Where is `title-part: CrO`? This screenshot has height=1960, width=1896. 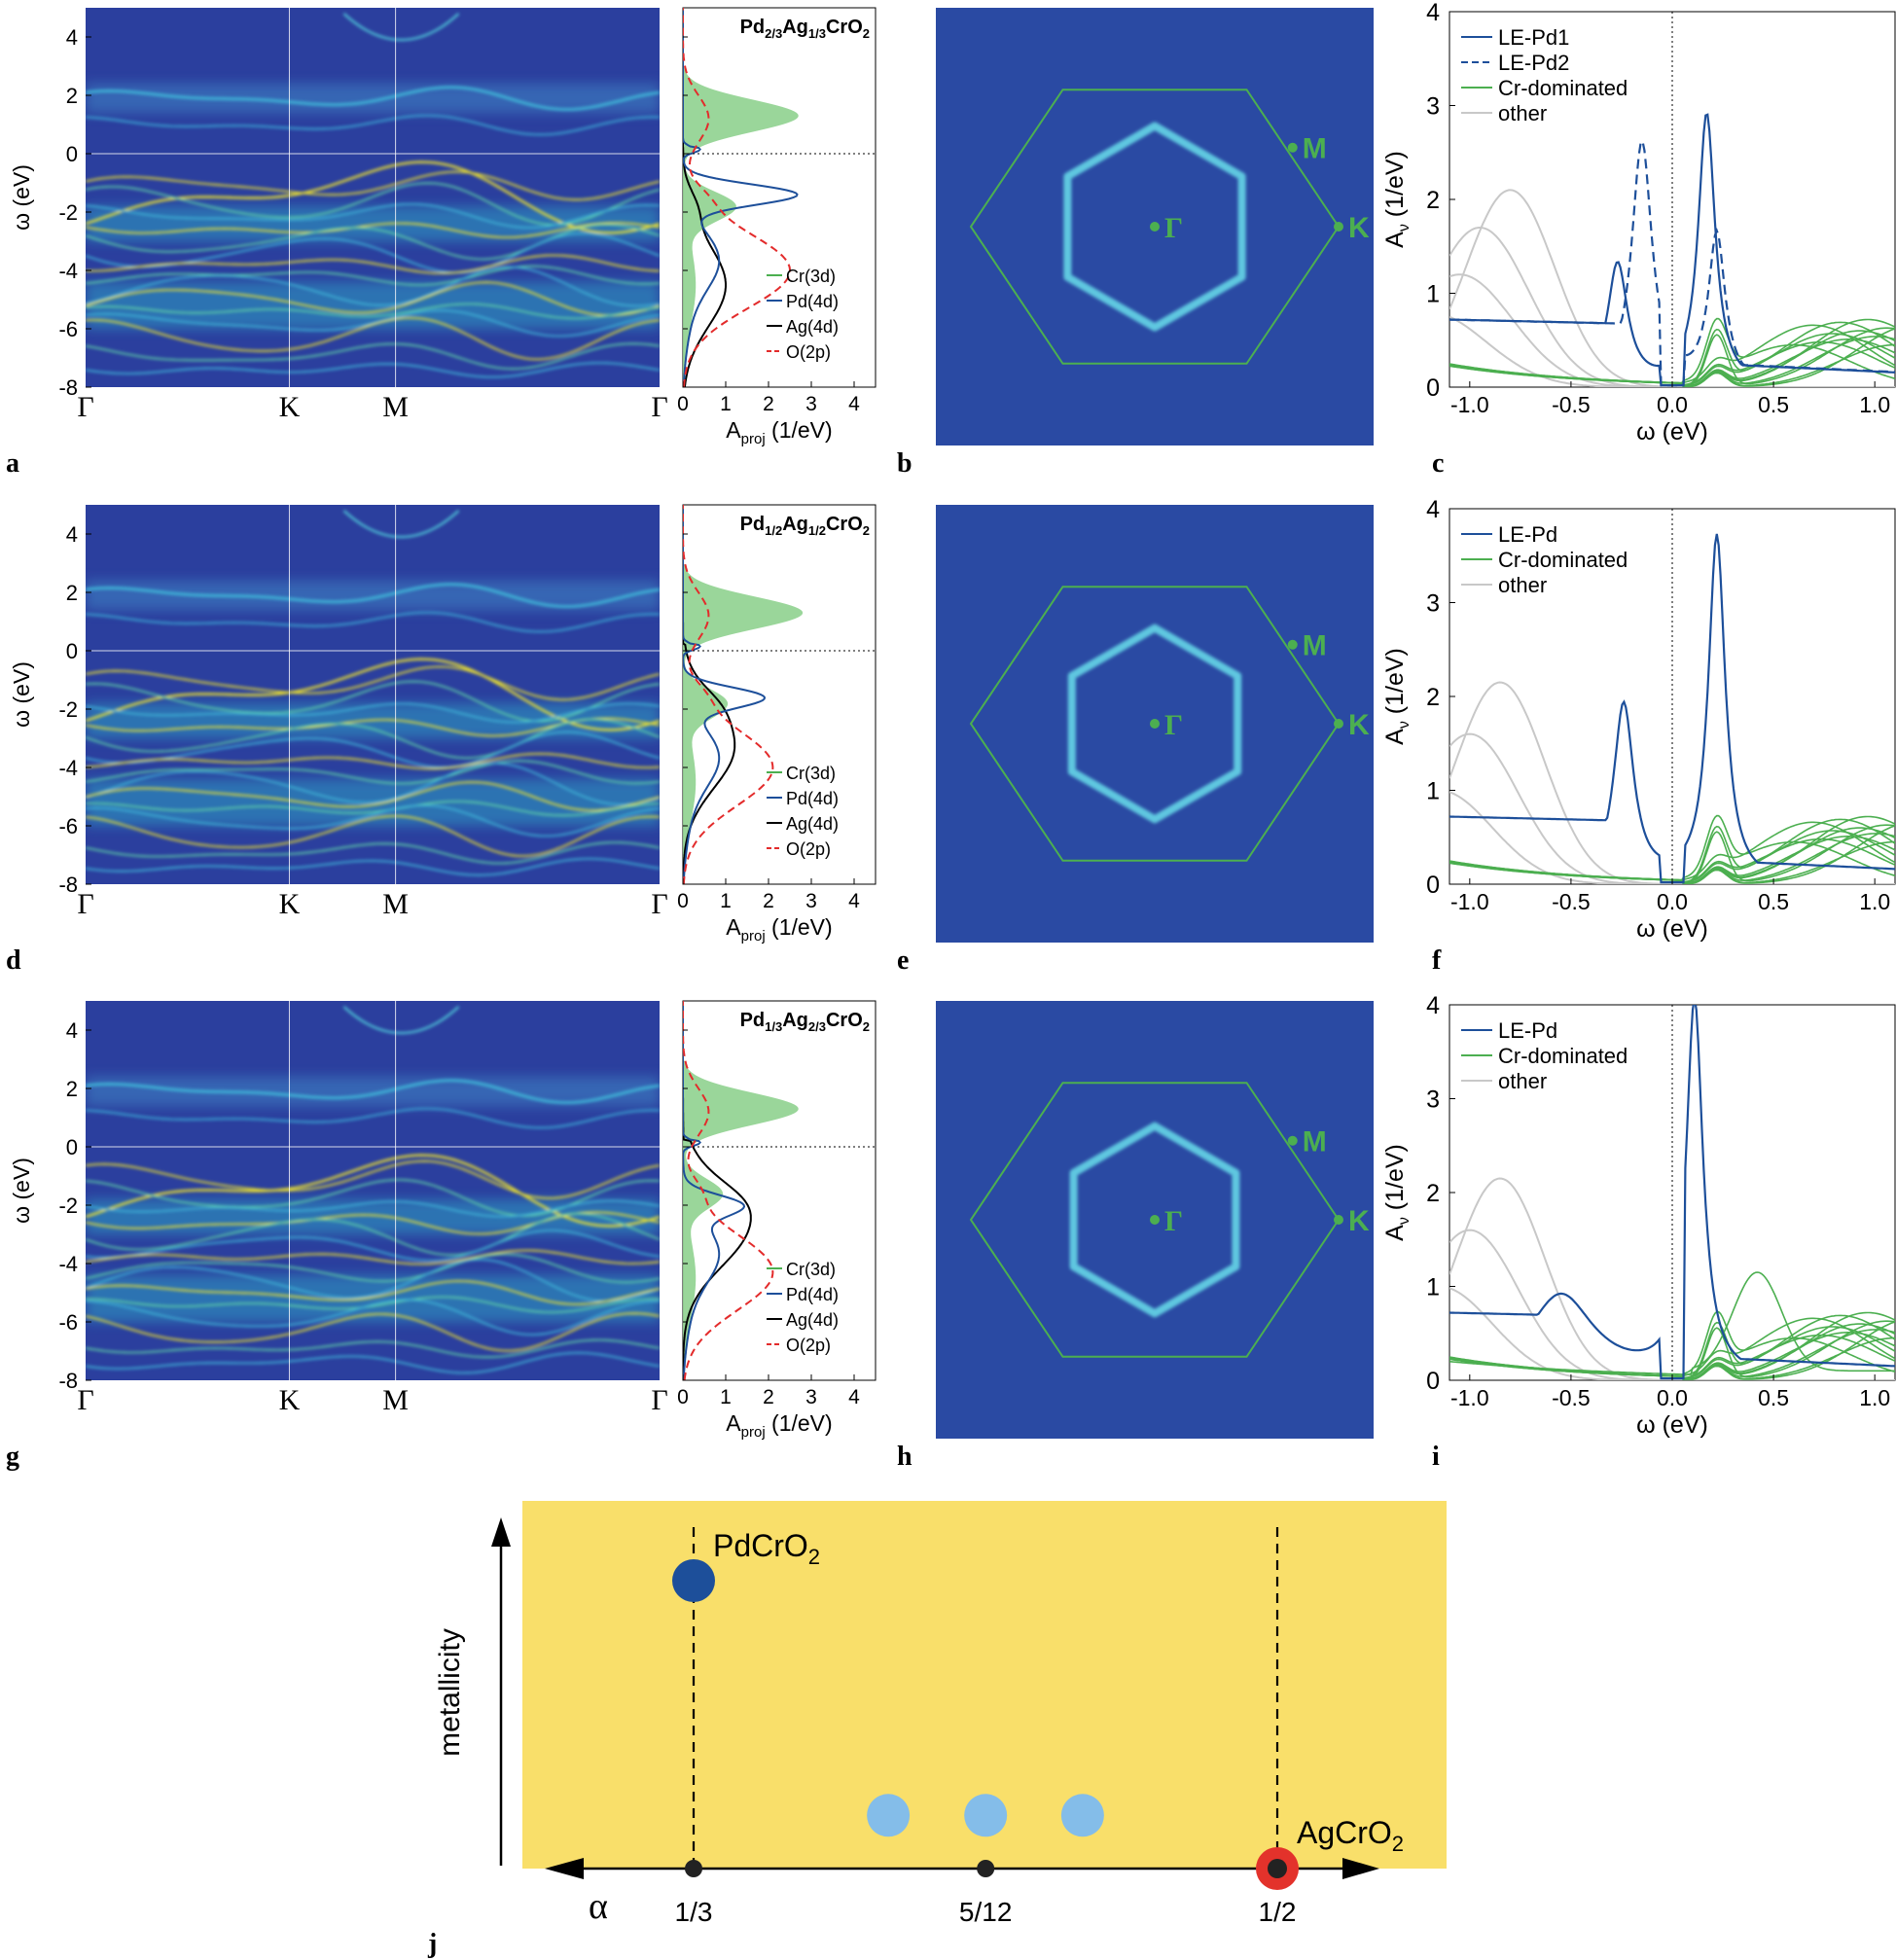 title-part: CrO is located at coordinates (844, 27).